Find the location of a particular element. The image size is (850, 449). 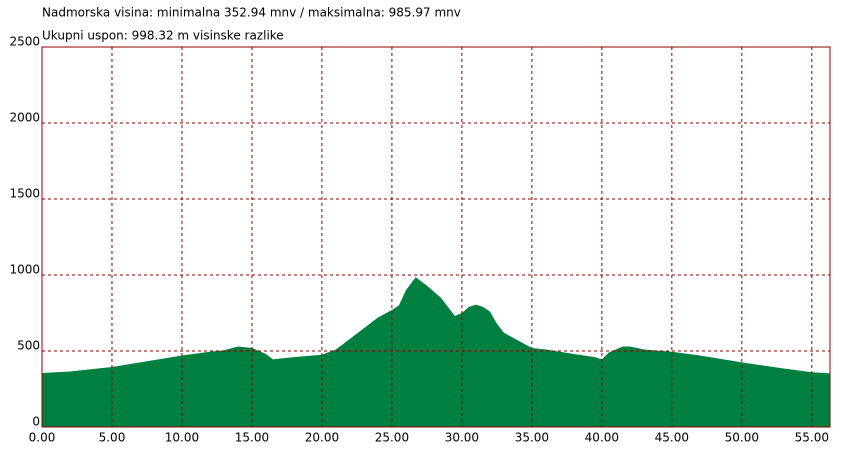

chart-subtitle: Ukupni uspon: 998.32 m visinske razlike is located at coordinates (163, 36).